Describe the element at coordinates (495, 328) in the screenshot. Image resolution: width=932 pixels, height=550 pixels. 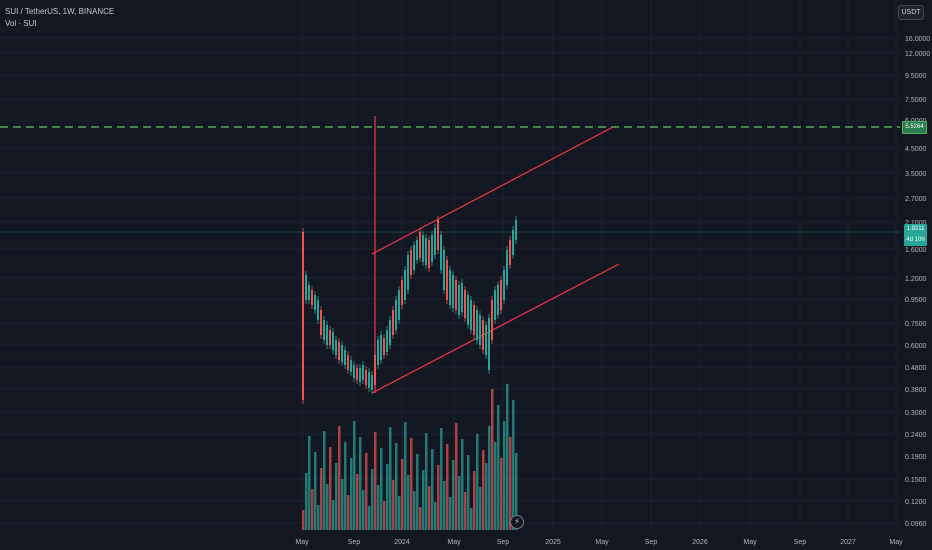
I see `lower-channel-line` at that location.